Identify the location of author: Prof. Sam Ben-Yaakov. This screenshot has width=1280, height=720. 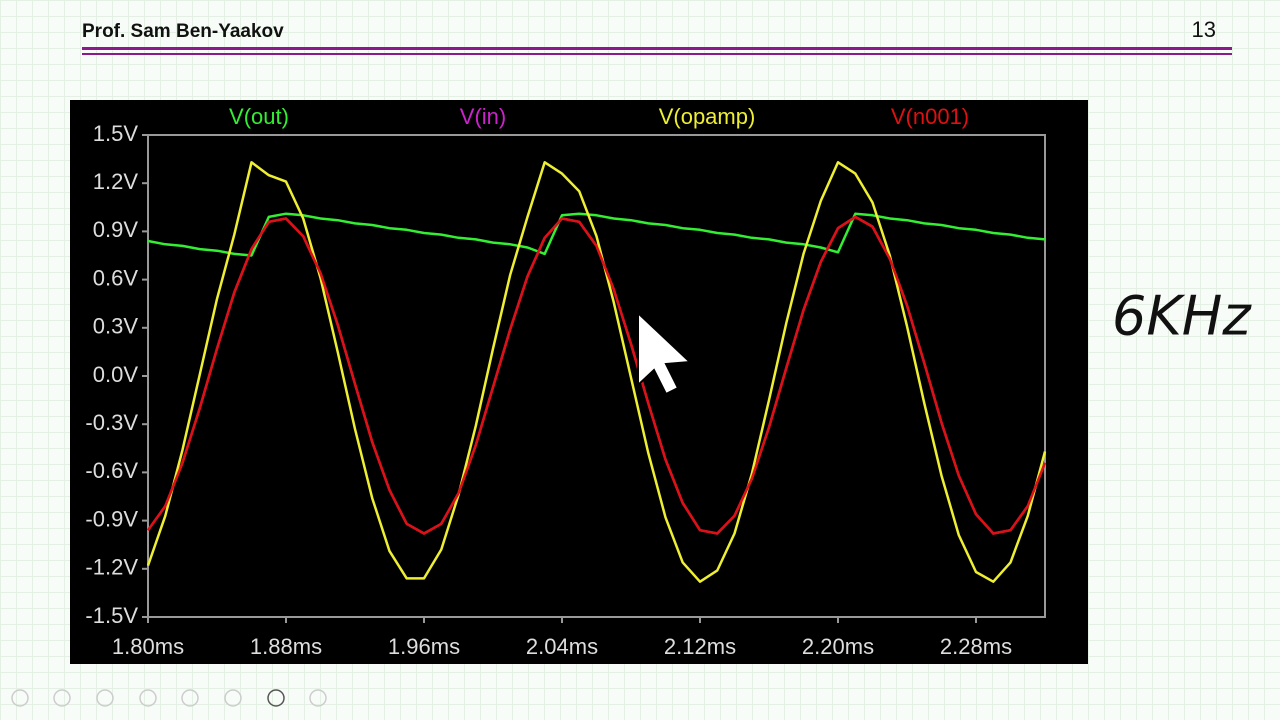
(183, 31).